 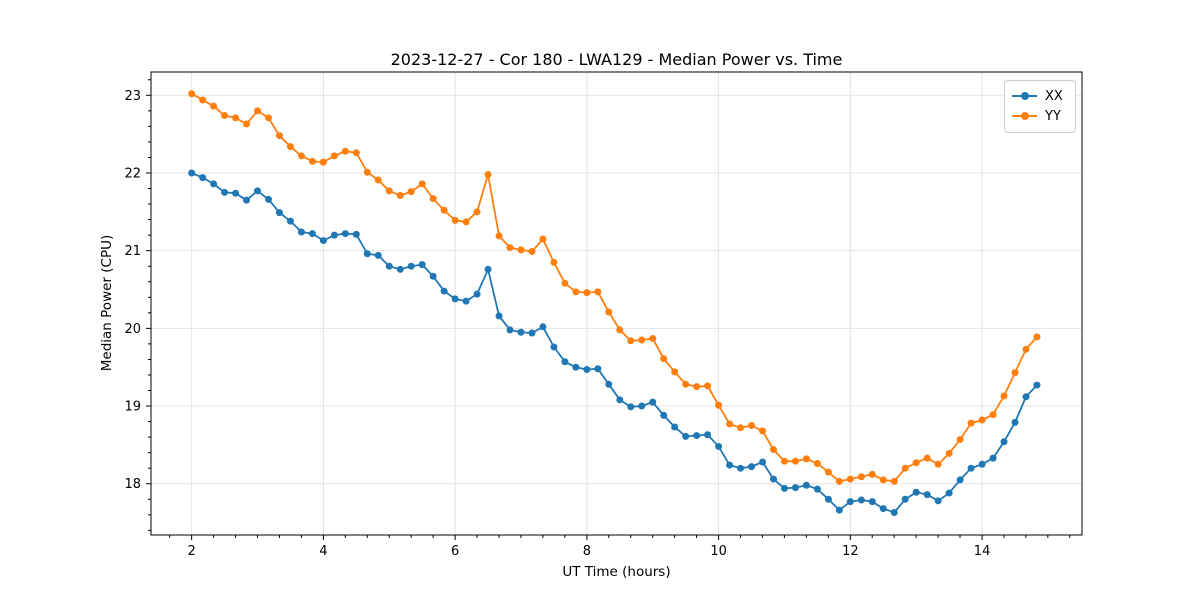 I want to click on y-tick-label: 18, so click(x=132, y=484).